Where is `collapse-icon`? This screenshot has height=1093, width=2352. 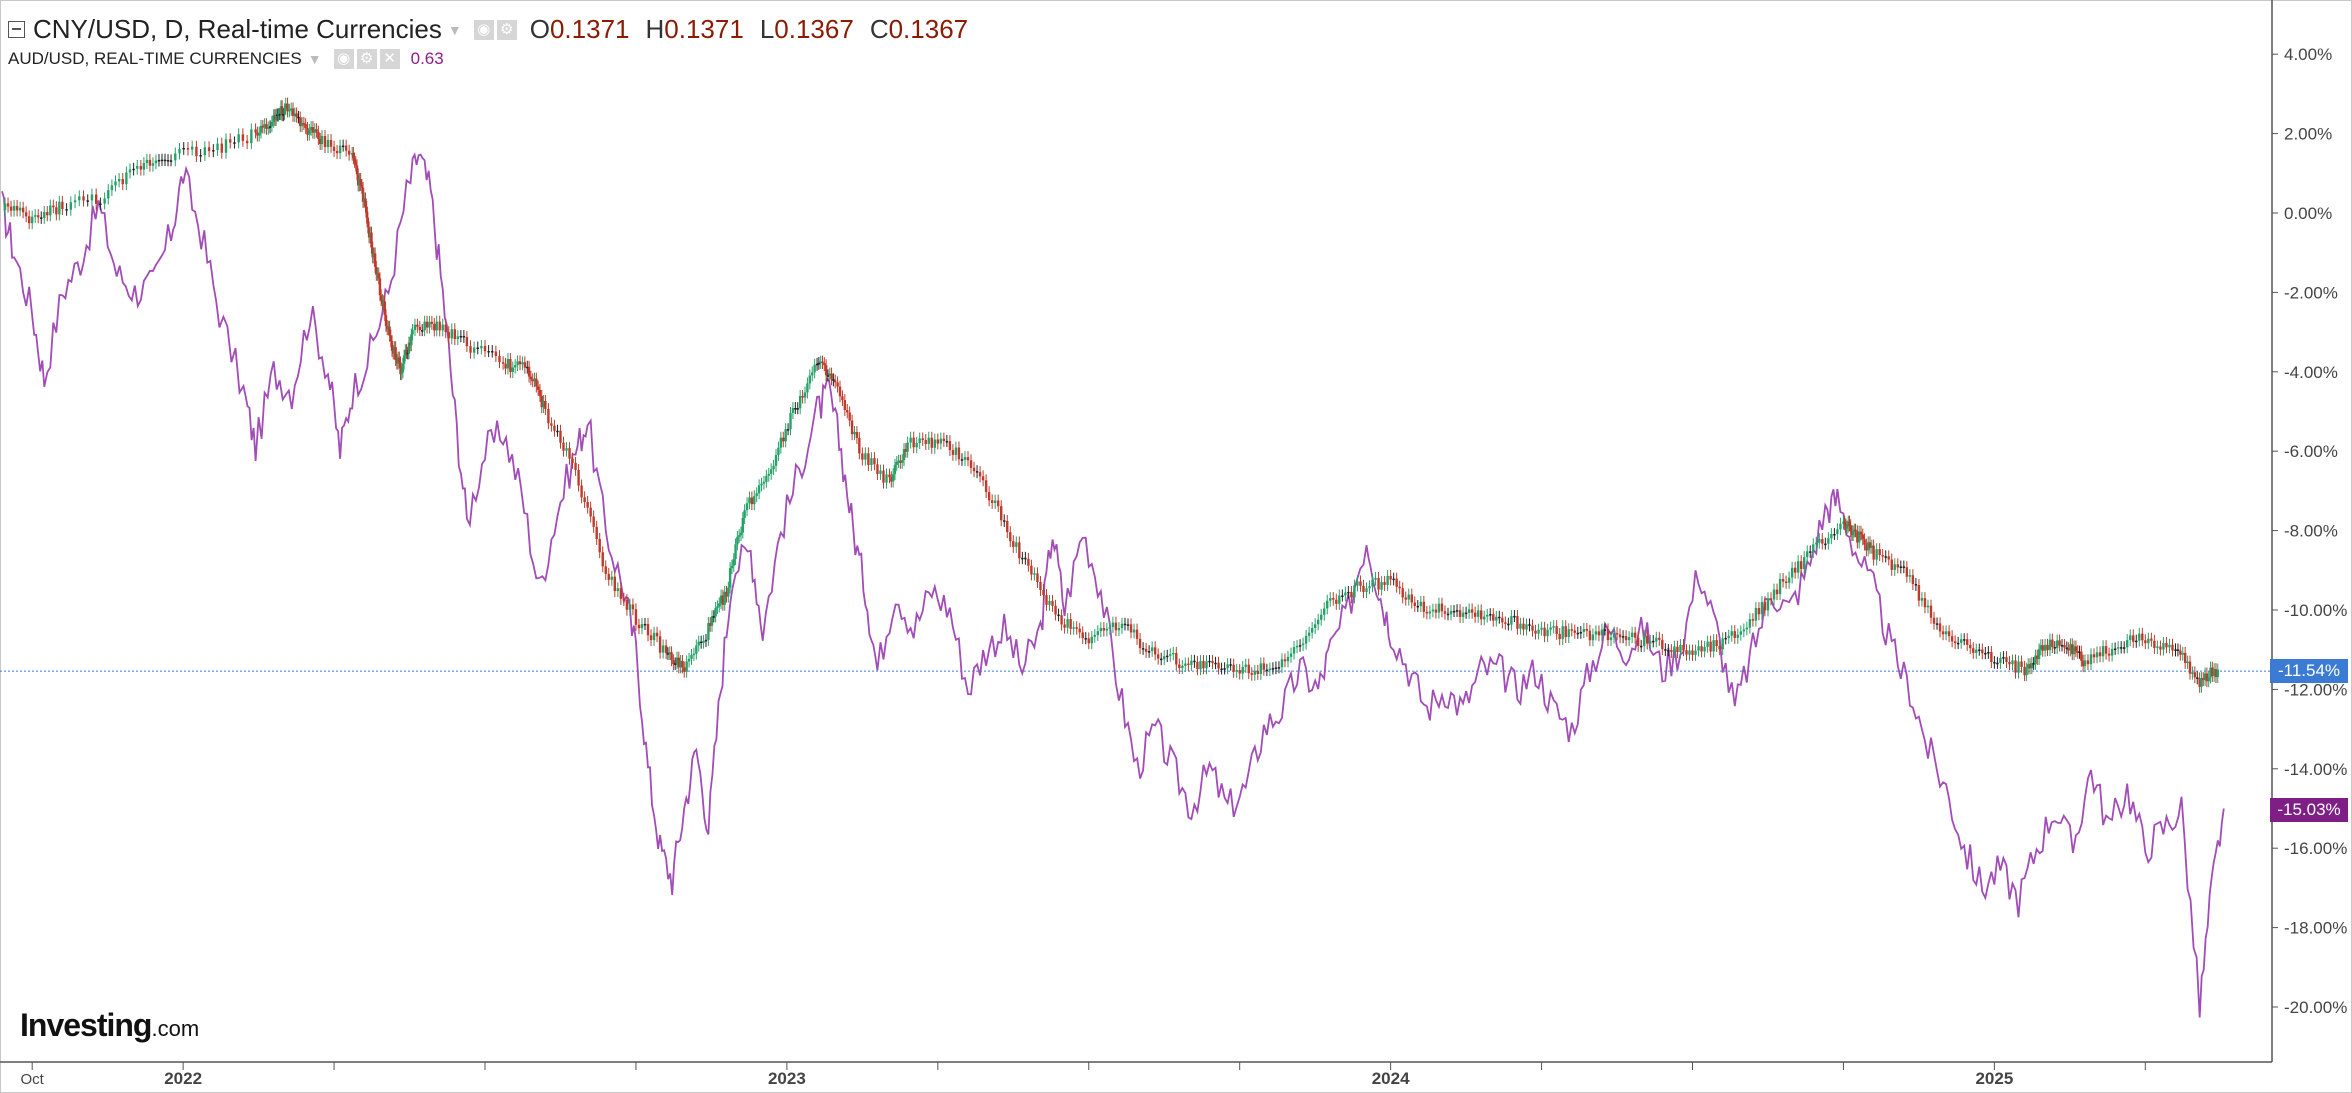 collapse-icon is located at coordinates (16, 29).